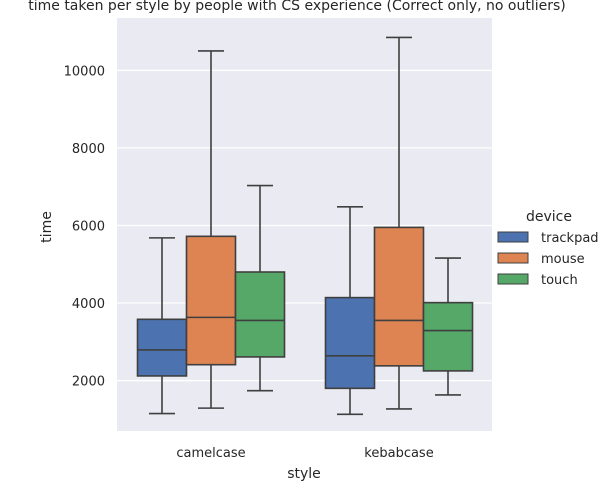 The width and height of the screenshot is (613, 500). I want to click on legend: device trackpad mouse touch, so click(548, 248).